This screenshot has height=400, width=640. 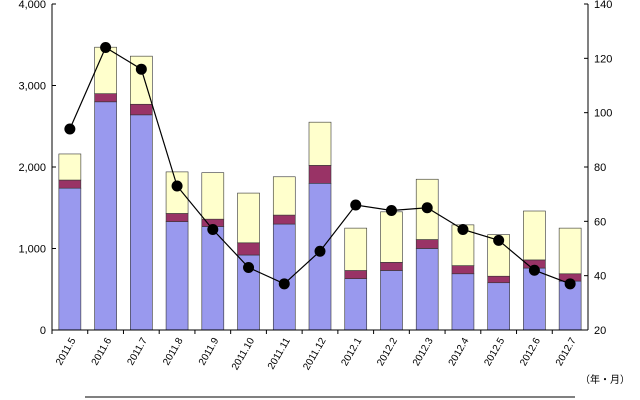 What do you see at coordinates (600, 277) in the screenshot?
I see `right-tick-label: 40` at bounding box center [600, 277].